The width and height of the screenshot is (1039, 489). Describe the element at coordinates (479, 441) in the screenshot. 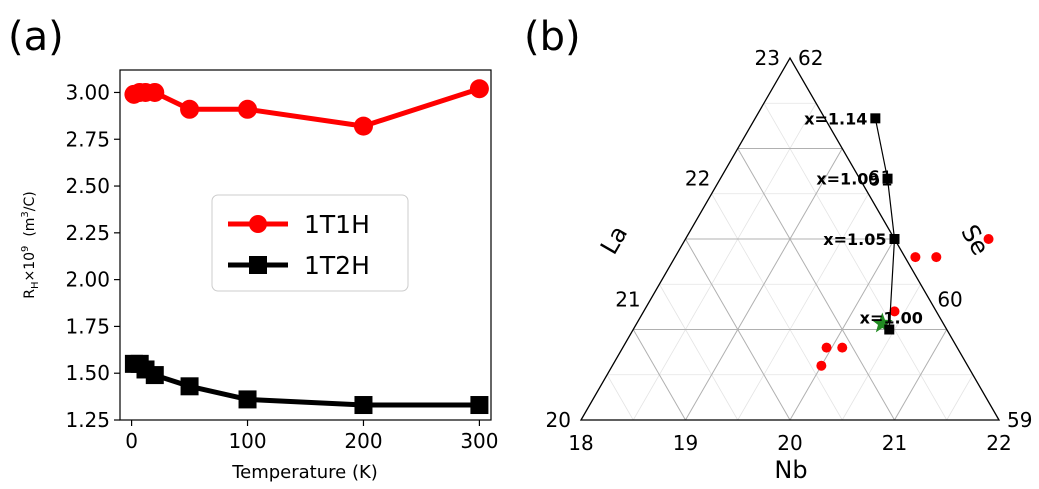

I see `x-tick-label: 300` at that location.